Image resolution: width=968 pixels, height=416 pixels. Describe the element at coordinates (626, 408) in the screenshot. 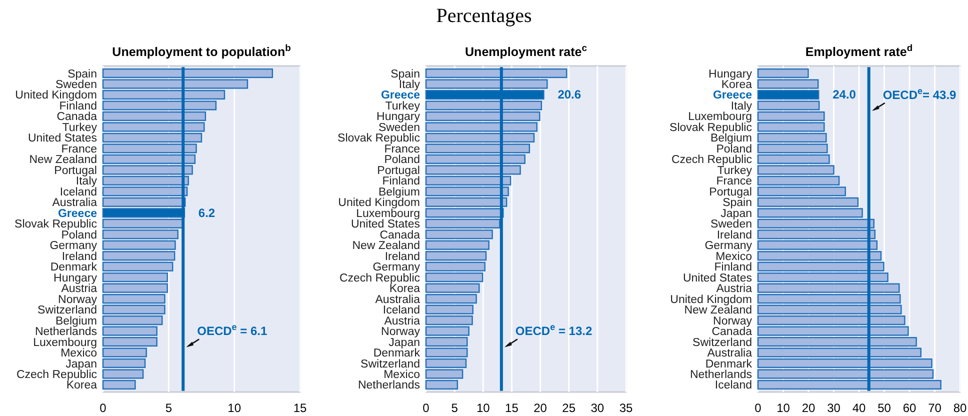

I see `x-tick-label: 35` at that location.